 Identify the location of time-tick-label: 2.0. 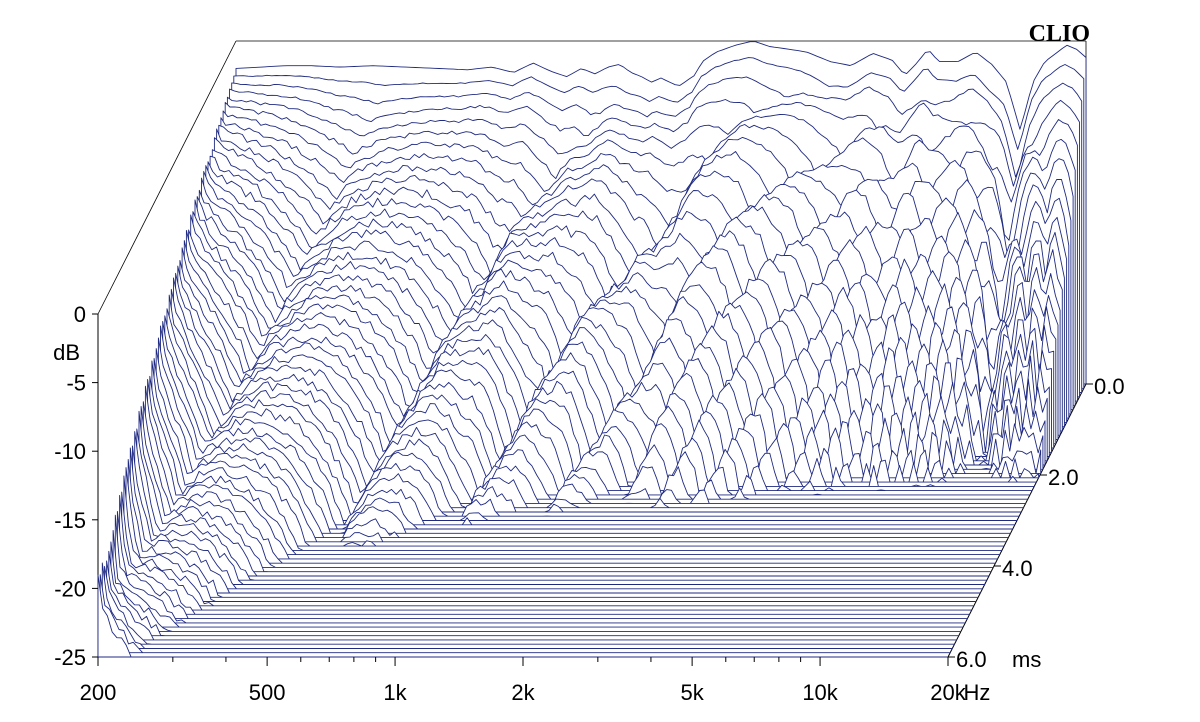
(1063, 477).